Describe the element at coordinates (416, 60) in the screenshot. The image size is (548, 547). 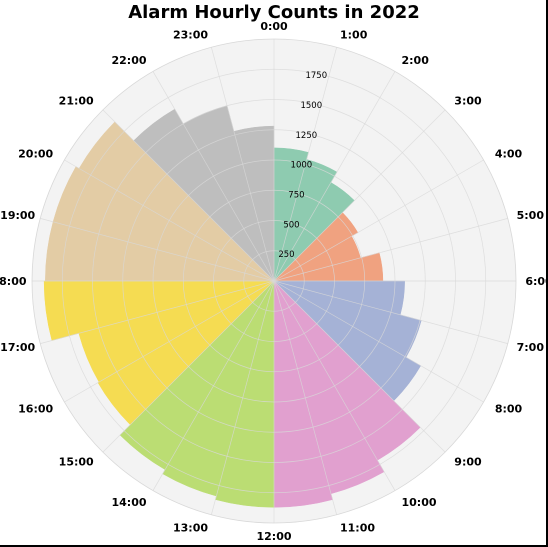
I see `hour-label-200: 2:00` at that location.